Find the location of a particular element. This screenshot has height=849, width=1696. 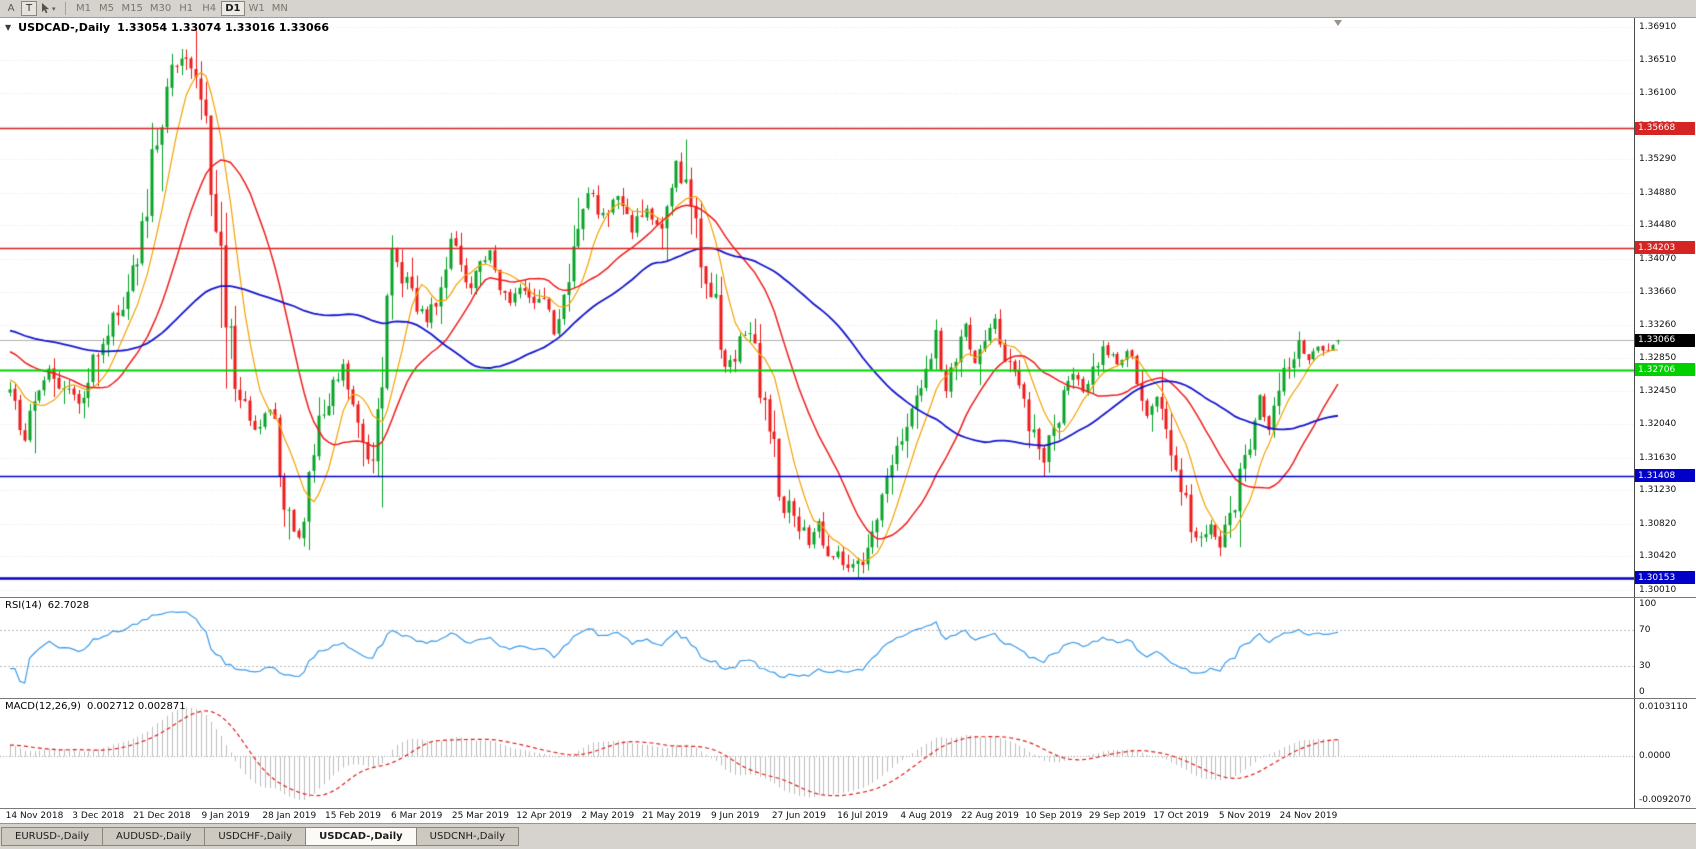

price-tick-label: 1.30420 is located at coordinates (1658, 556).